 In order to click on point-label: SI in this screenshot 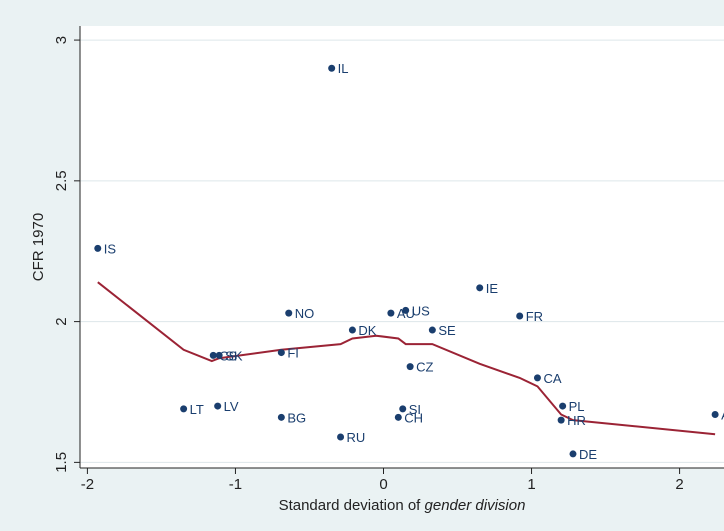, I will do `click(415, 409)`.